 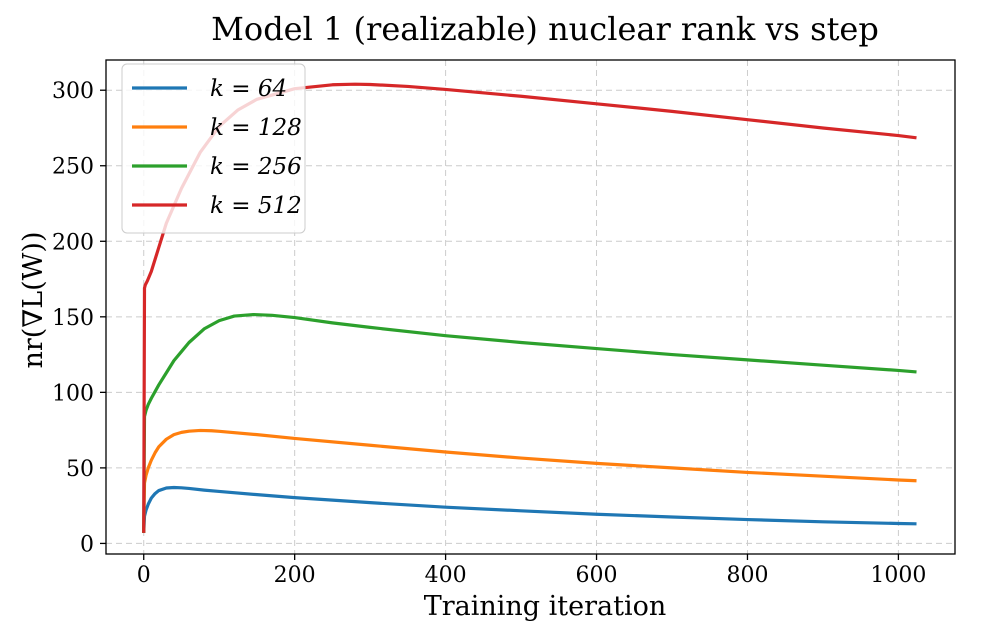 What do you see at coordinates (747, 575) in the screenshot?
I see `x-tick-label: 800` at bounding box center [747, 575].